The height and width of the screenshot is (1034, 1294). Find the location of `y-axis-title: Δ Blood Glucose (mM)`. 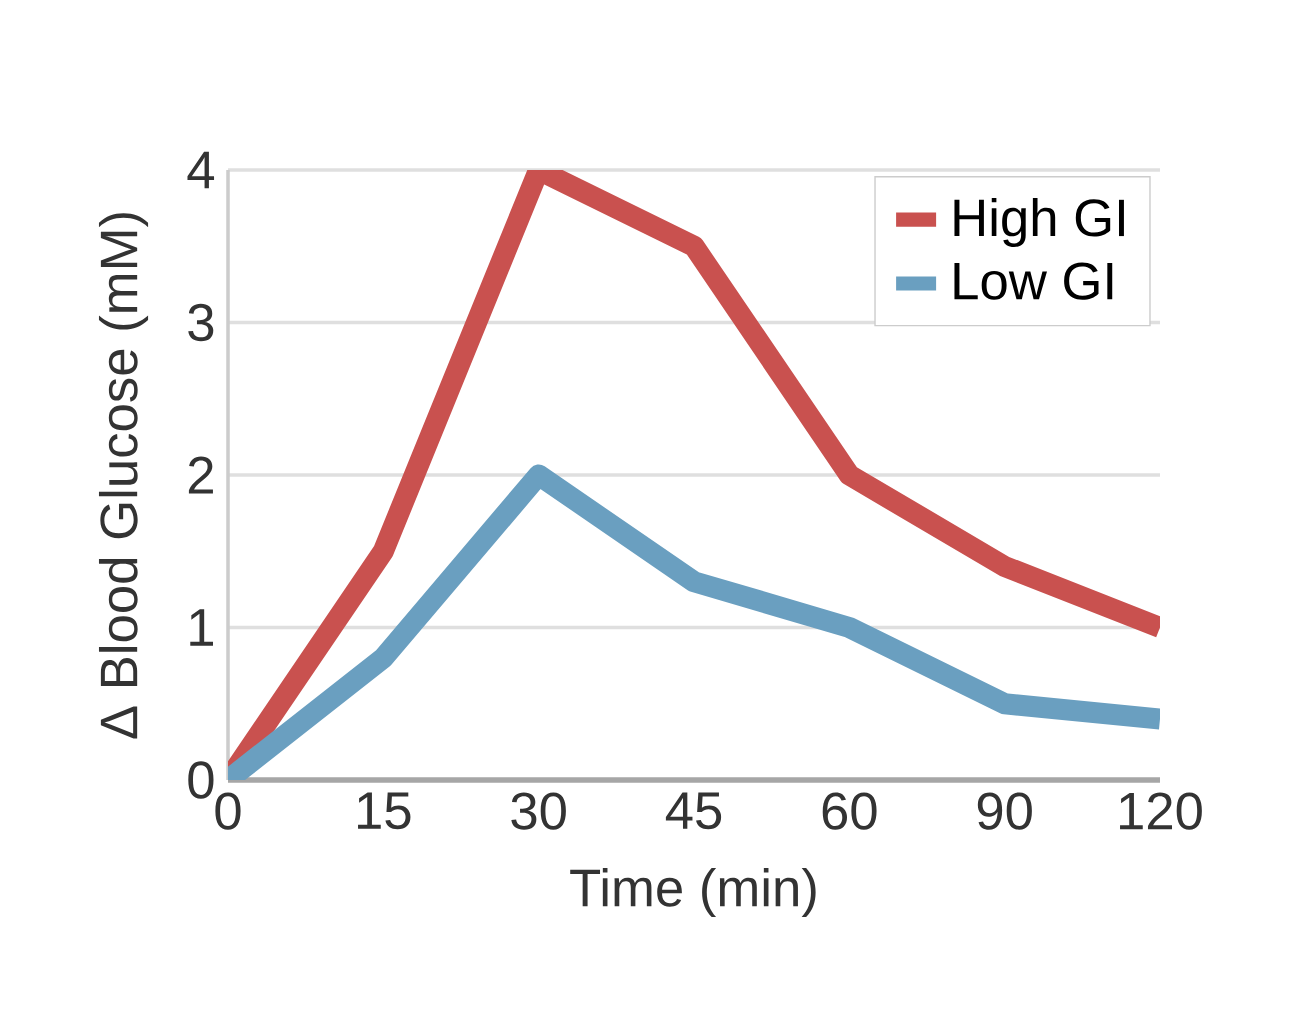

y-axis-title: Δ Blood Glucose (mM) is located at coordinates (123, 476).